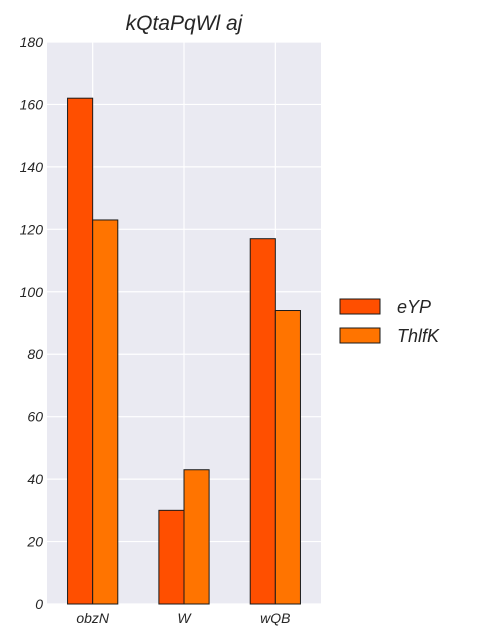 The height and width of the screenshot is (640, 480). What do you see at coordinates (32, 42) in the screenshot?
I see `y-tick-label: 180` at bounding box center [32, 42].